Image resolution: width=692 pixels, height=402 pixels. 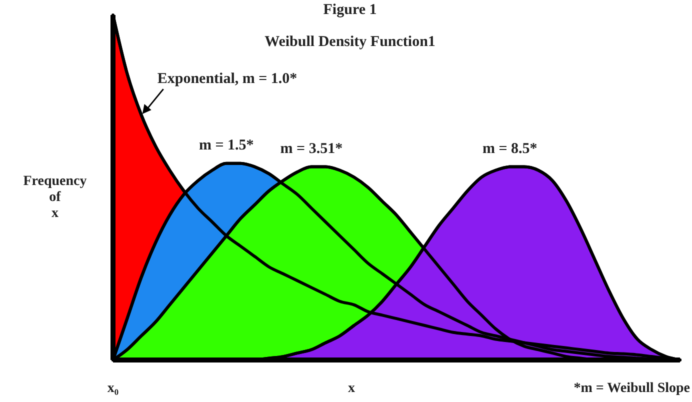 What do you see at coordinates (113, 388) in the screenshot?
I see `text: x₀` at bounding box center [113, 388].